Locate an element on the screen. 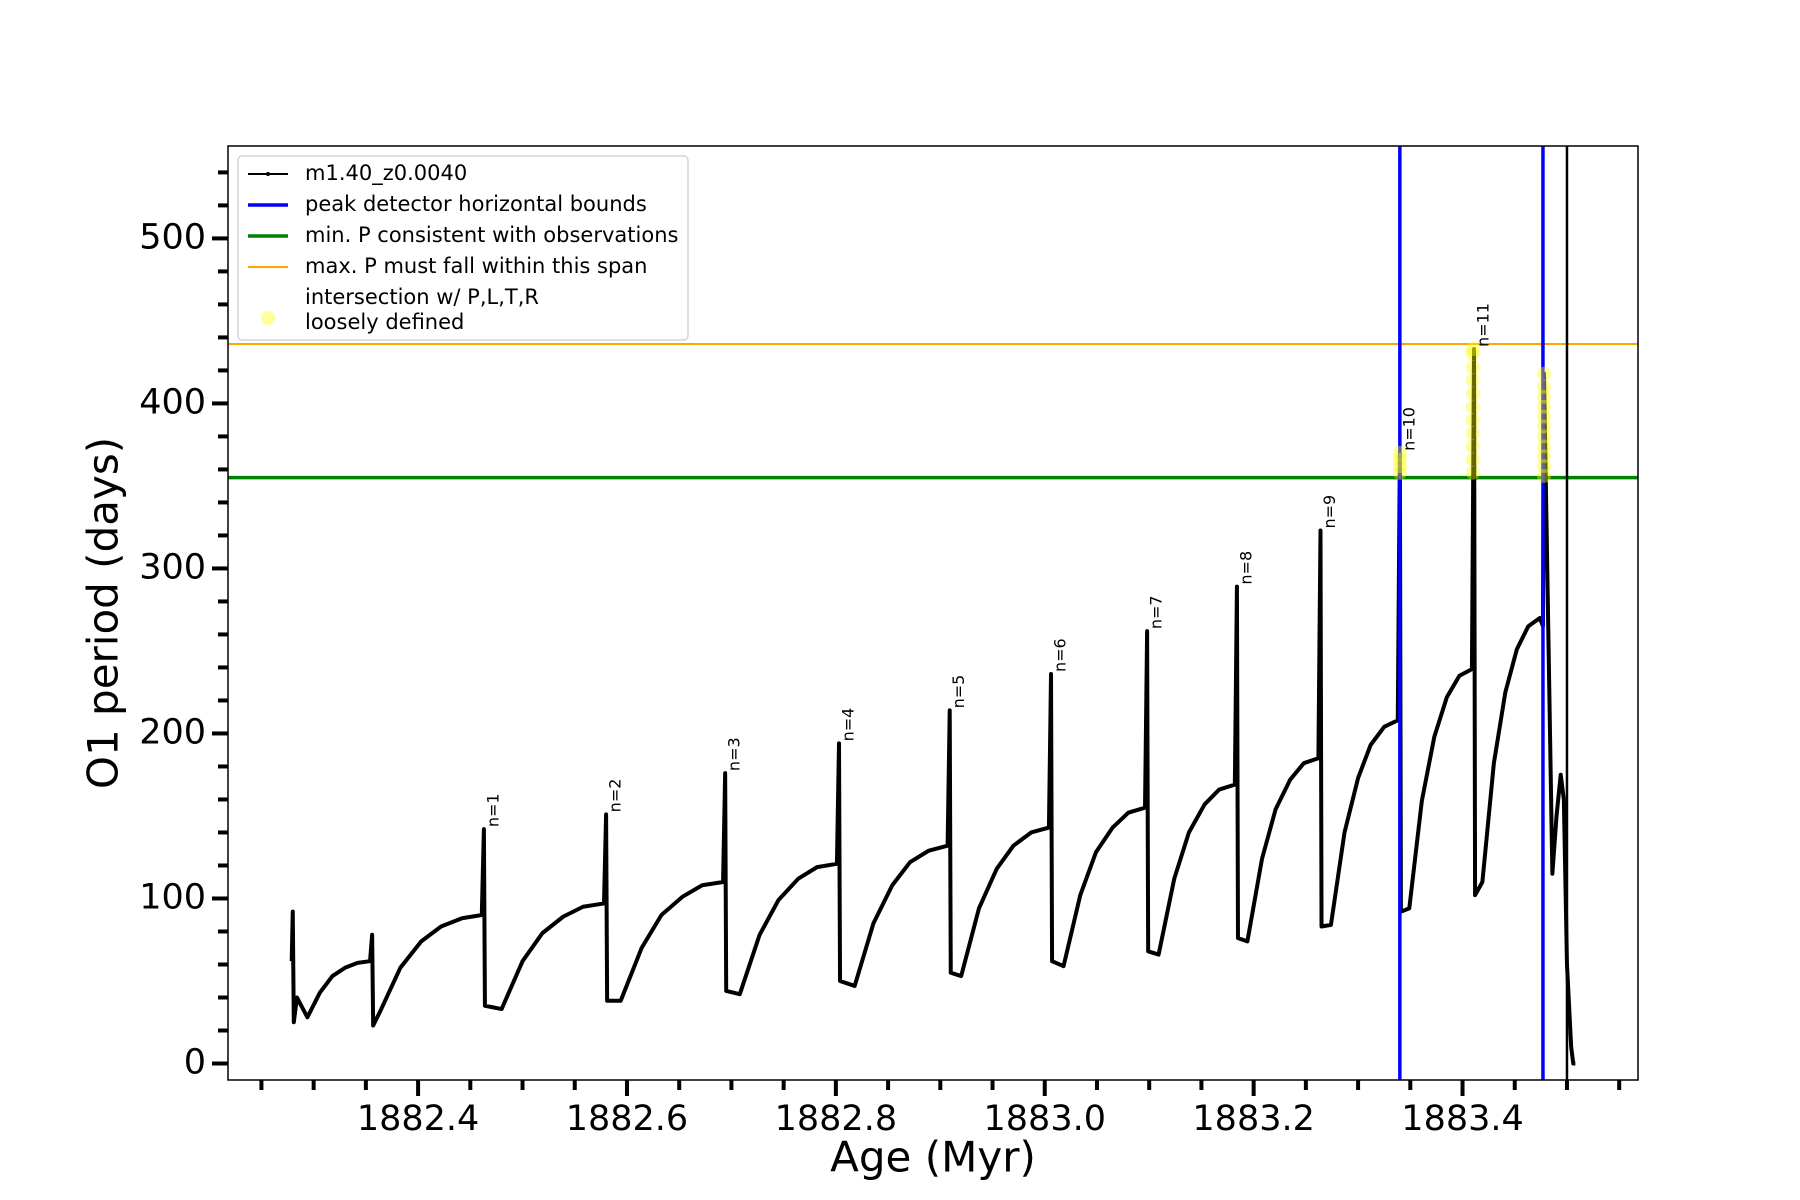 The height and width of the screenshot is (1200, 1800). legend-label: min. P consistent with observations is located at coordinates (491, 235).